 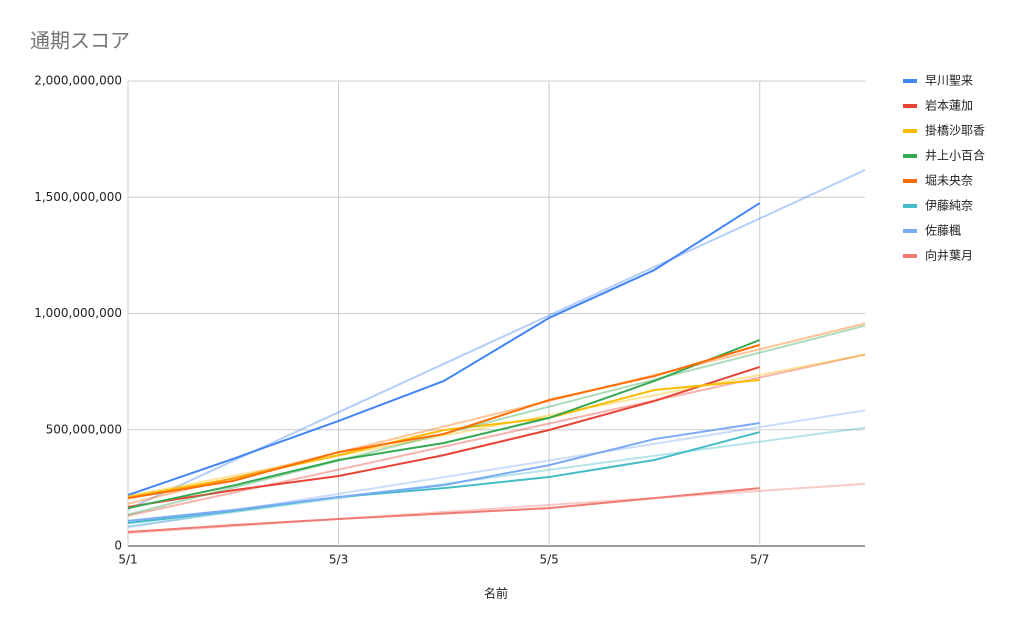 I want to click on y-tick-label: 500,000,000, so click(x=84, y=429).